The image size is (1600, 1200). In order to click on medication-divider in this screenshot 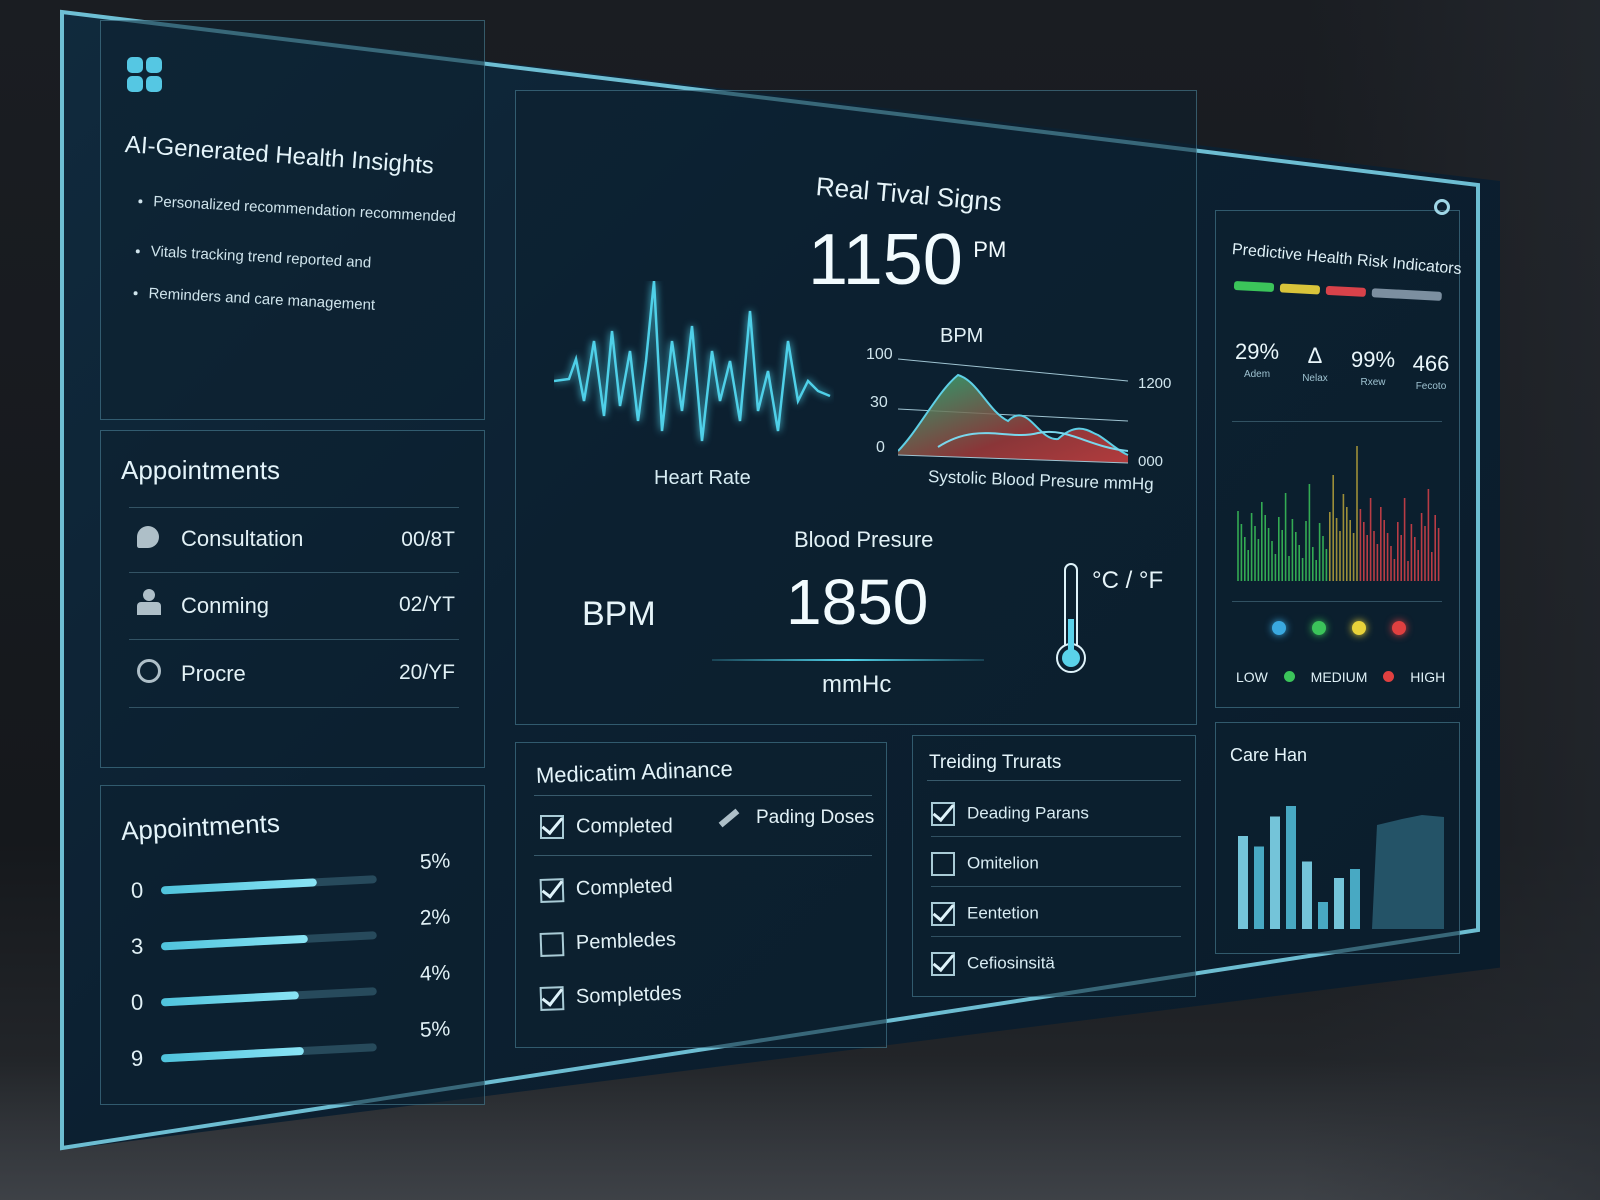, I will do `click(703, 855)`.